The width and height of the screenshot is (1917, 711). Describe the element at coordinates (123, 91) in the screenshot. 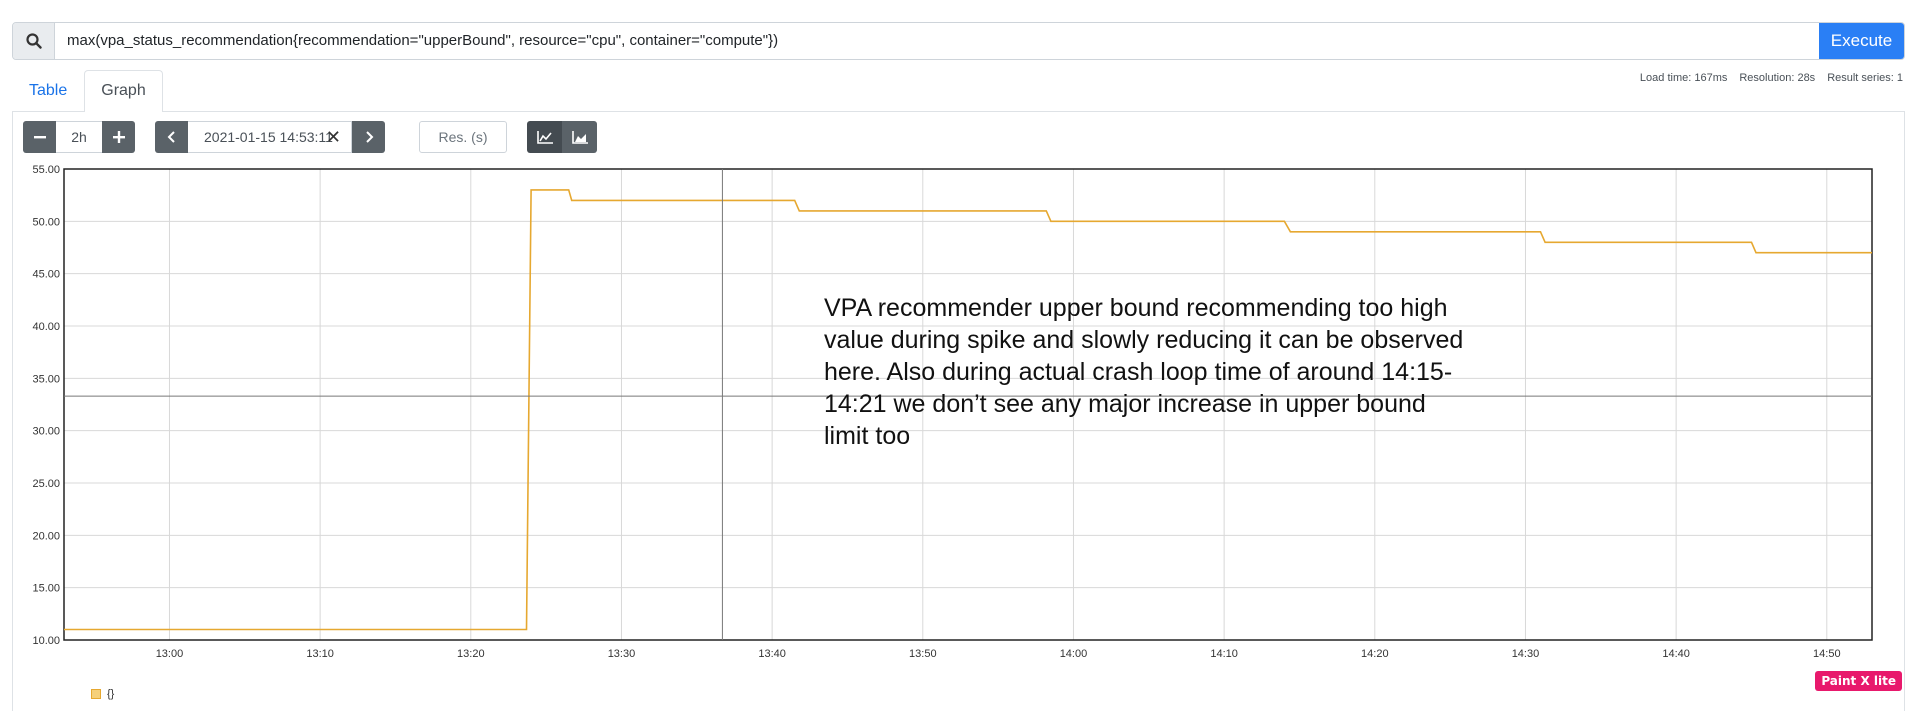

I see `tab-graph: Graph` at that location.